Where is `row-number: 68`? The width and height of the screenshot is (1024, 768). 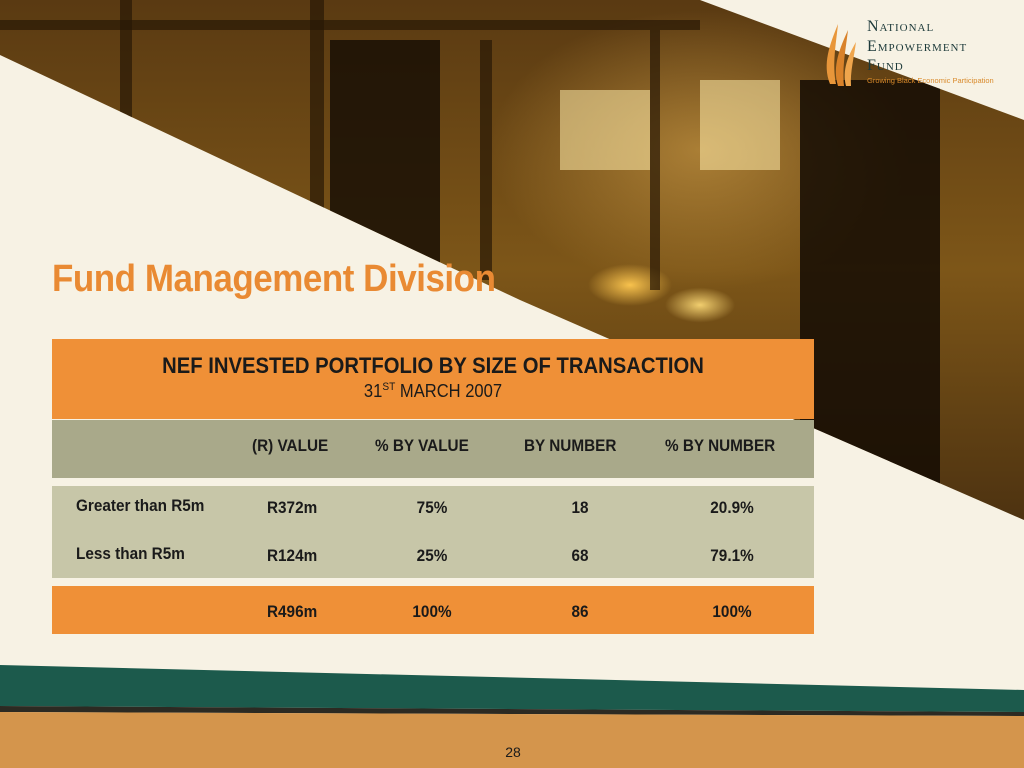 row-number: 68 is located at coordinates (580, 555).